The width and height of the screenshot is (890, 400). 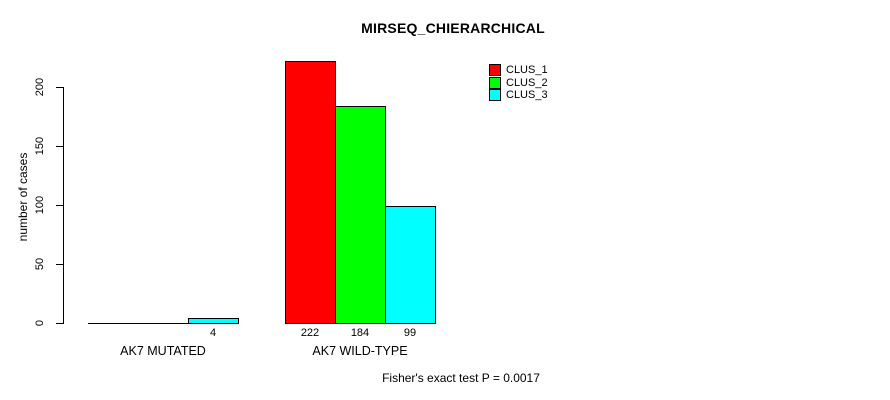 I want to click on legend-label: CLUS_2, so click(x=527, y=82).